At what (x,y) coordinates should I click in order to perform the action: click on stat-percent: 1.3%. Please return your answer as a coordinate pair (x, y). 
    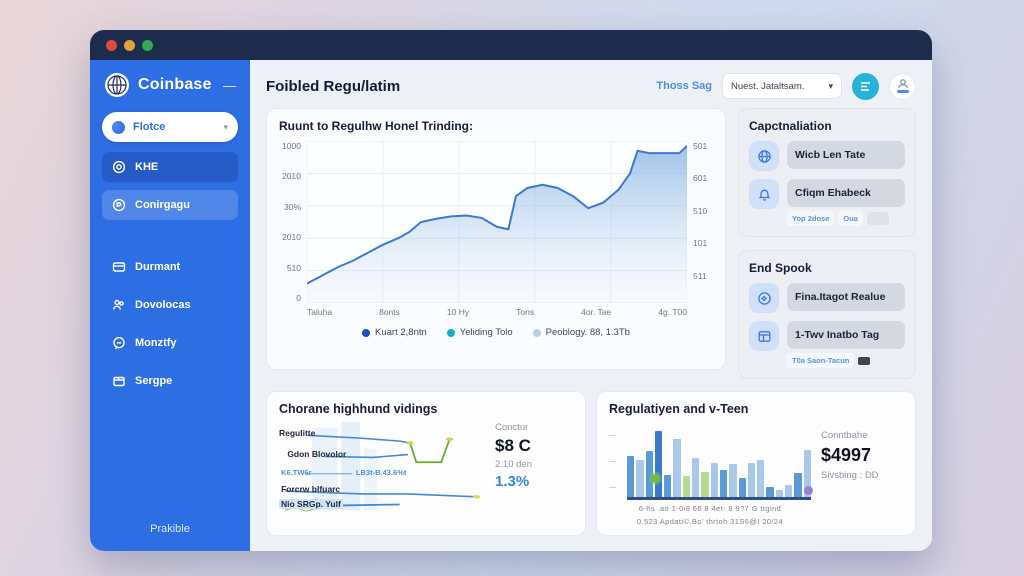
    Looking at the image, I should click on (512, 481).